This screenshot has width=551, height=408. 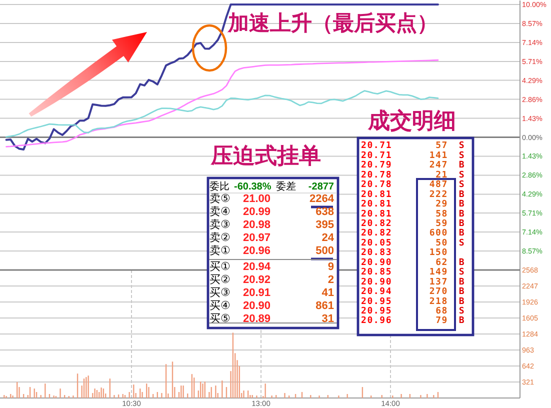 What do you see at coordinates (413, 205) in the screenshot?
I see `text: 20.81 29 B` at bounding box center [413, 205].